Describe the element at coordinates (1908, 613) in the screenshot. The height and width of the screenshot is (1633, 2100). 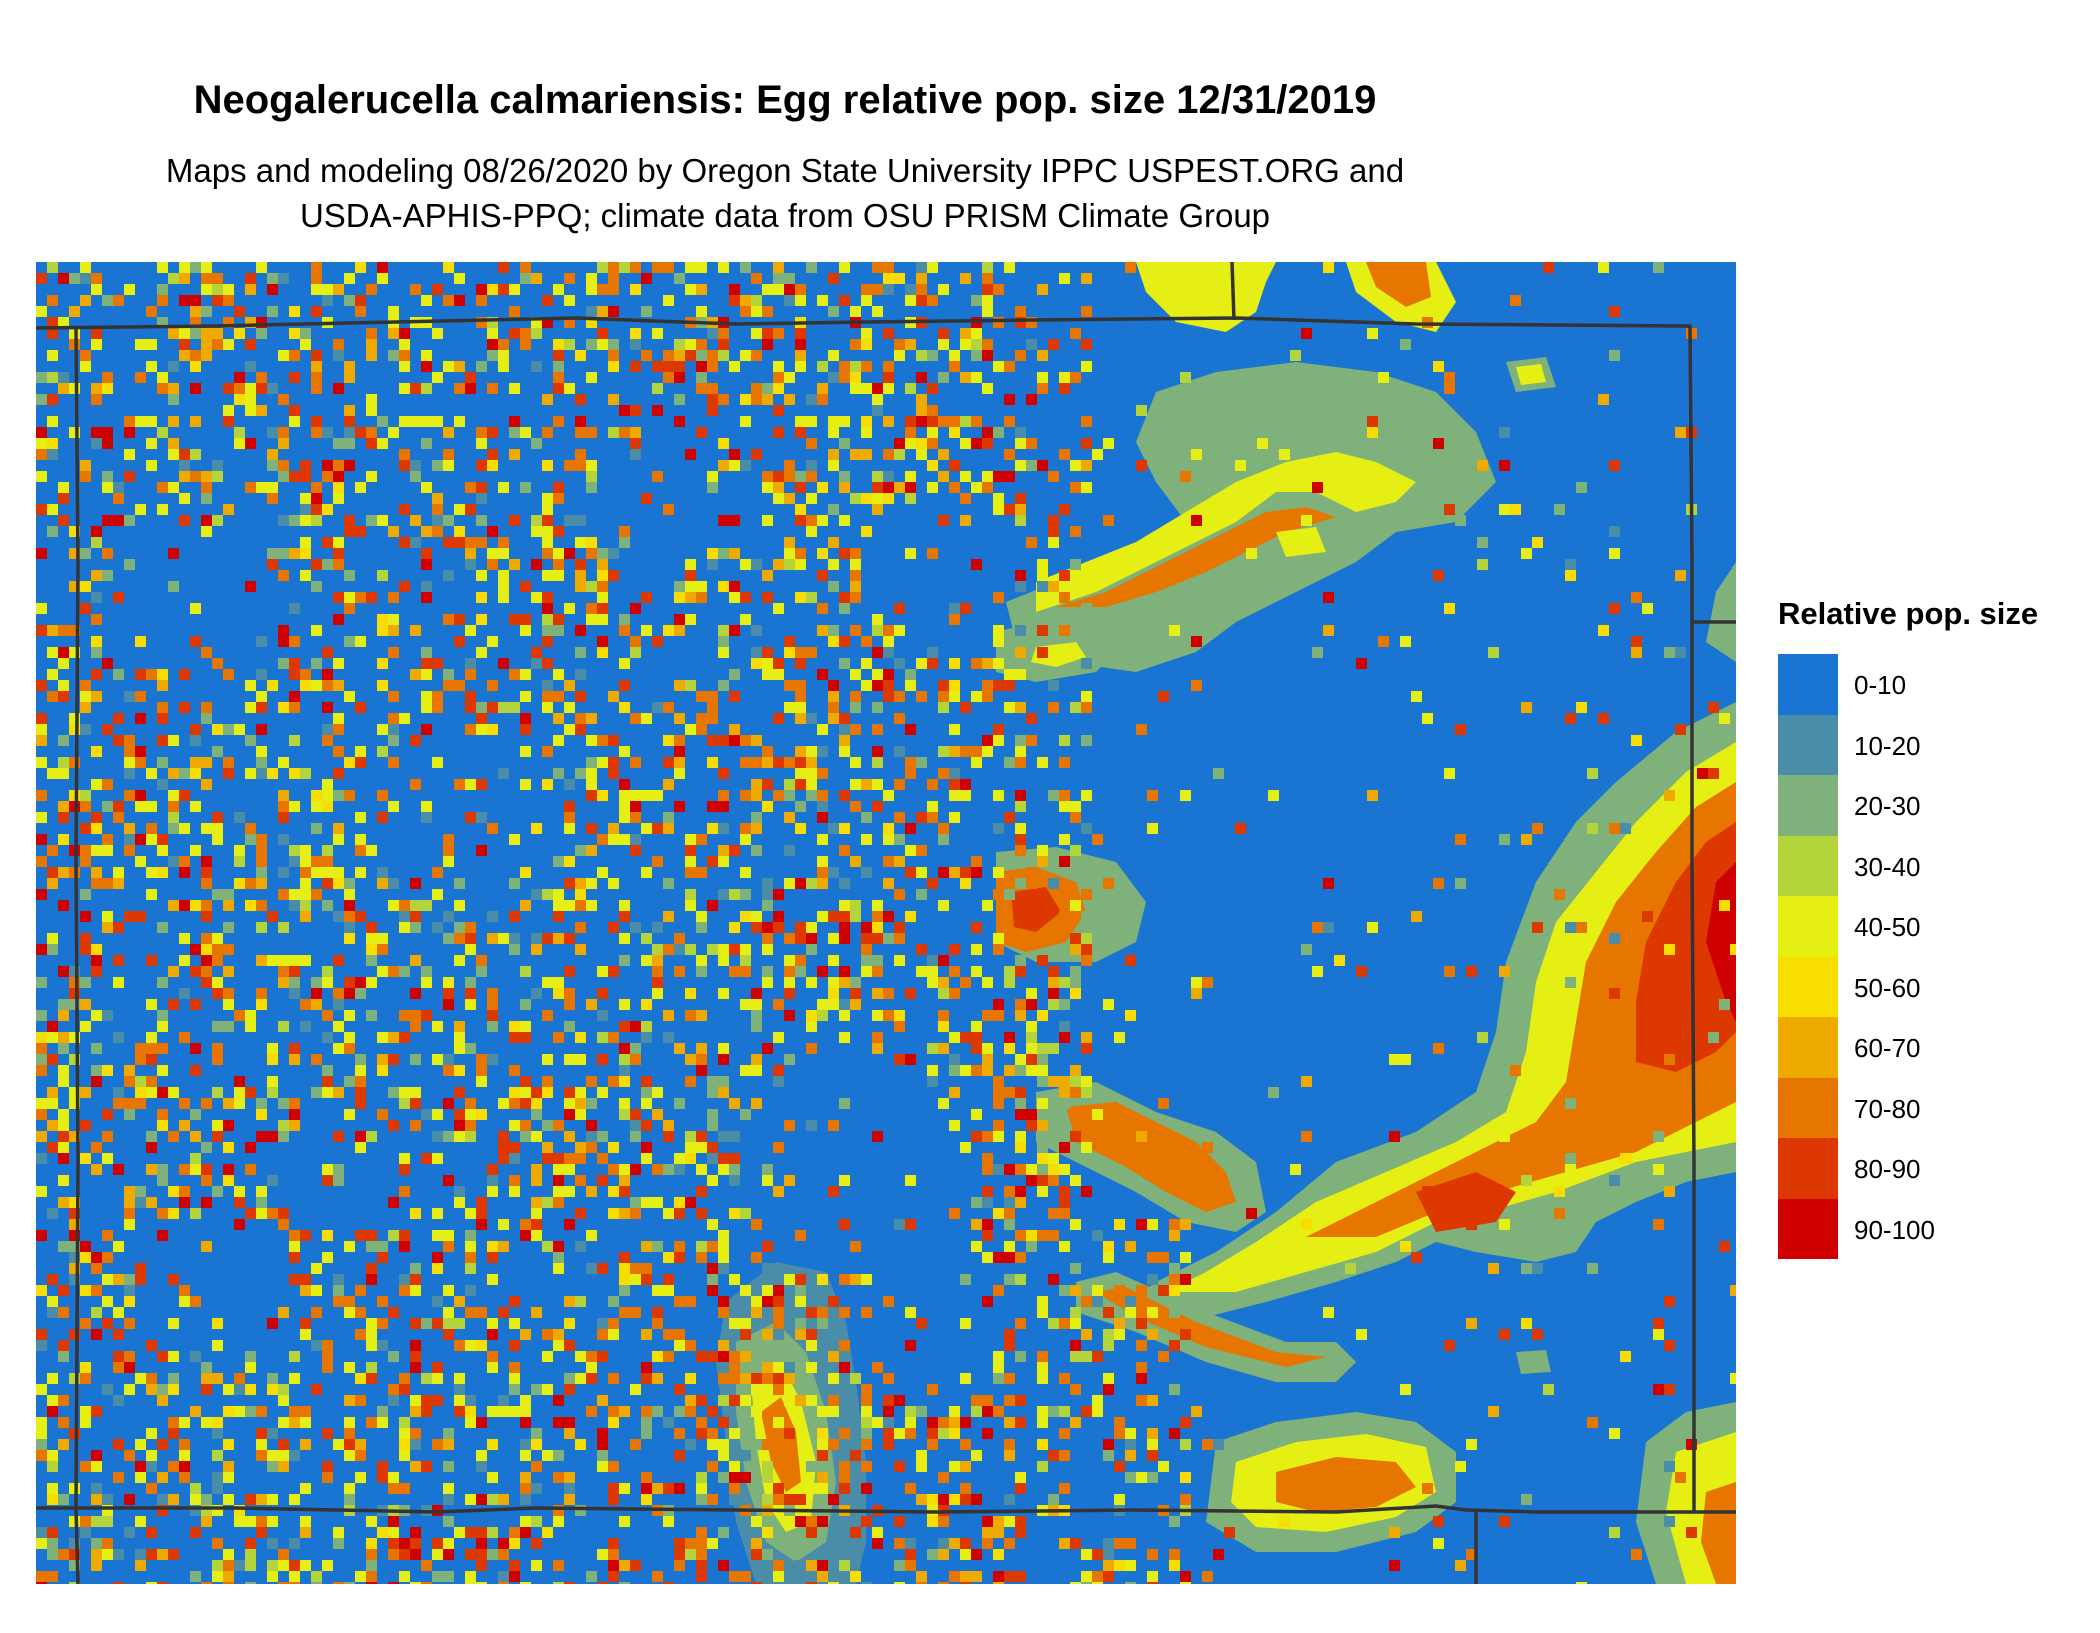
I see `legend-title: Relative pop. size` at that location.